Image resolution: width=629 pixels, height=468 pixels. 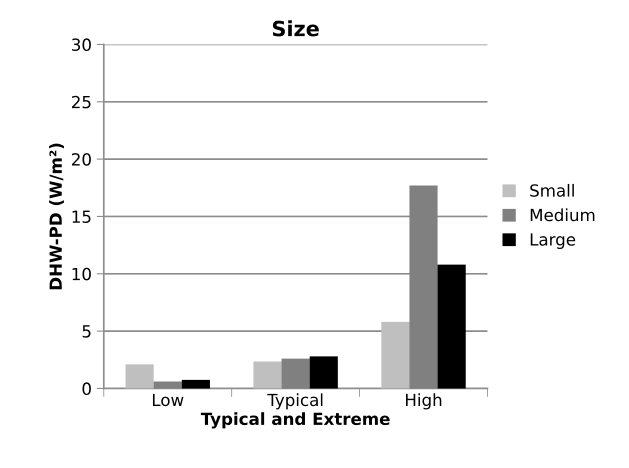 What do you see at coordinates (295, 420) in the screenshot?
I see `x-axis-title: Typical and Extreme` at bounding box center [295, 420].